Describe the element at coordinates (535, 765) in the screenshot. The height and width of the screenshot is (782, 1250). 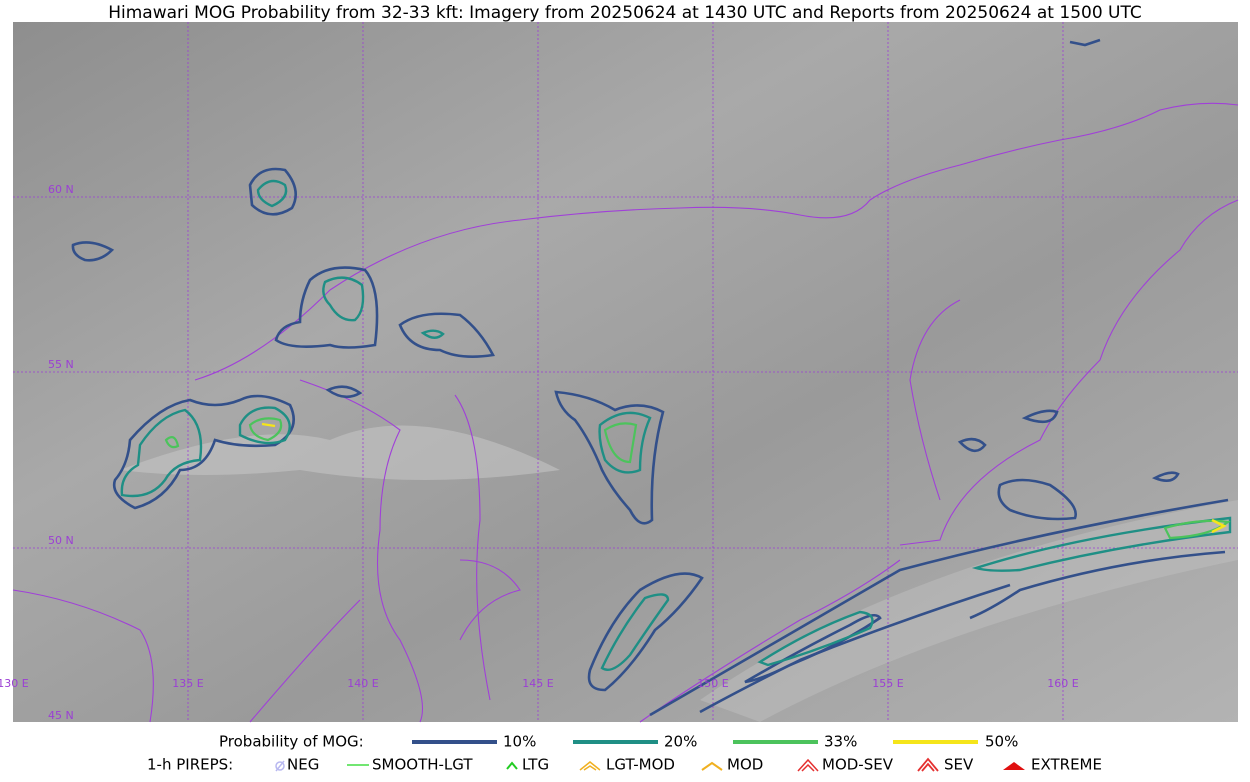
I see `legend-label: LTG` at that location.